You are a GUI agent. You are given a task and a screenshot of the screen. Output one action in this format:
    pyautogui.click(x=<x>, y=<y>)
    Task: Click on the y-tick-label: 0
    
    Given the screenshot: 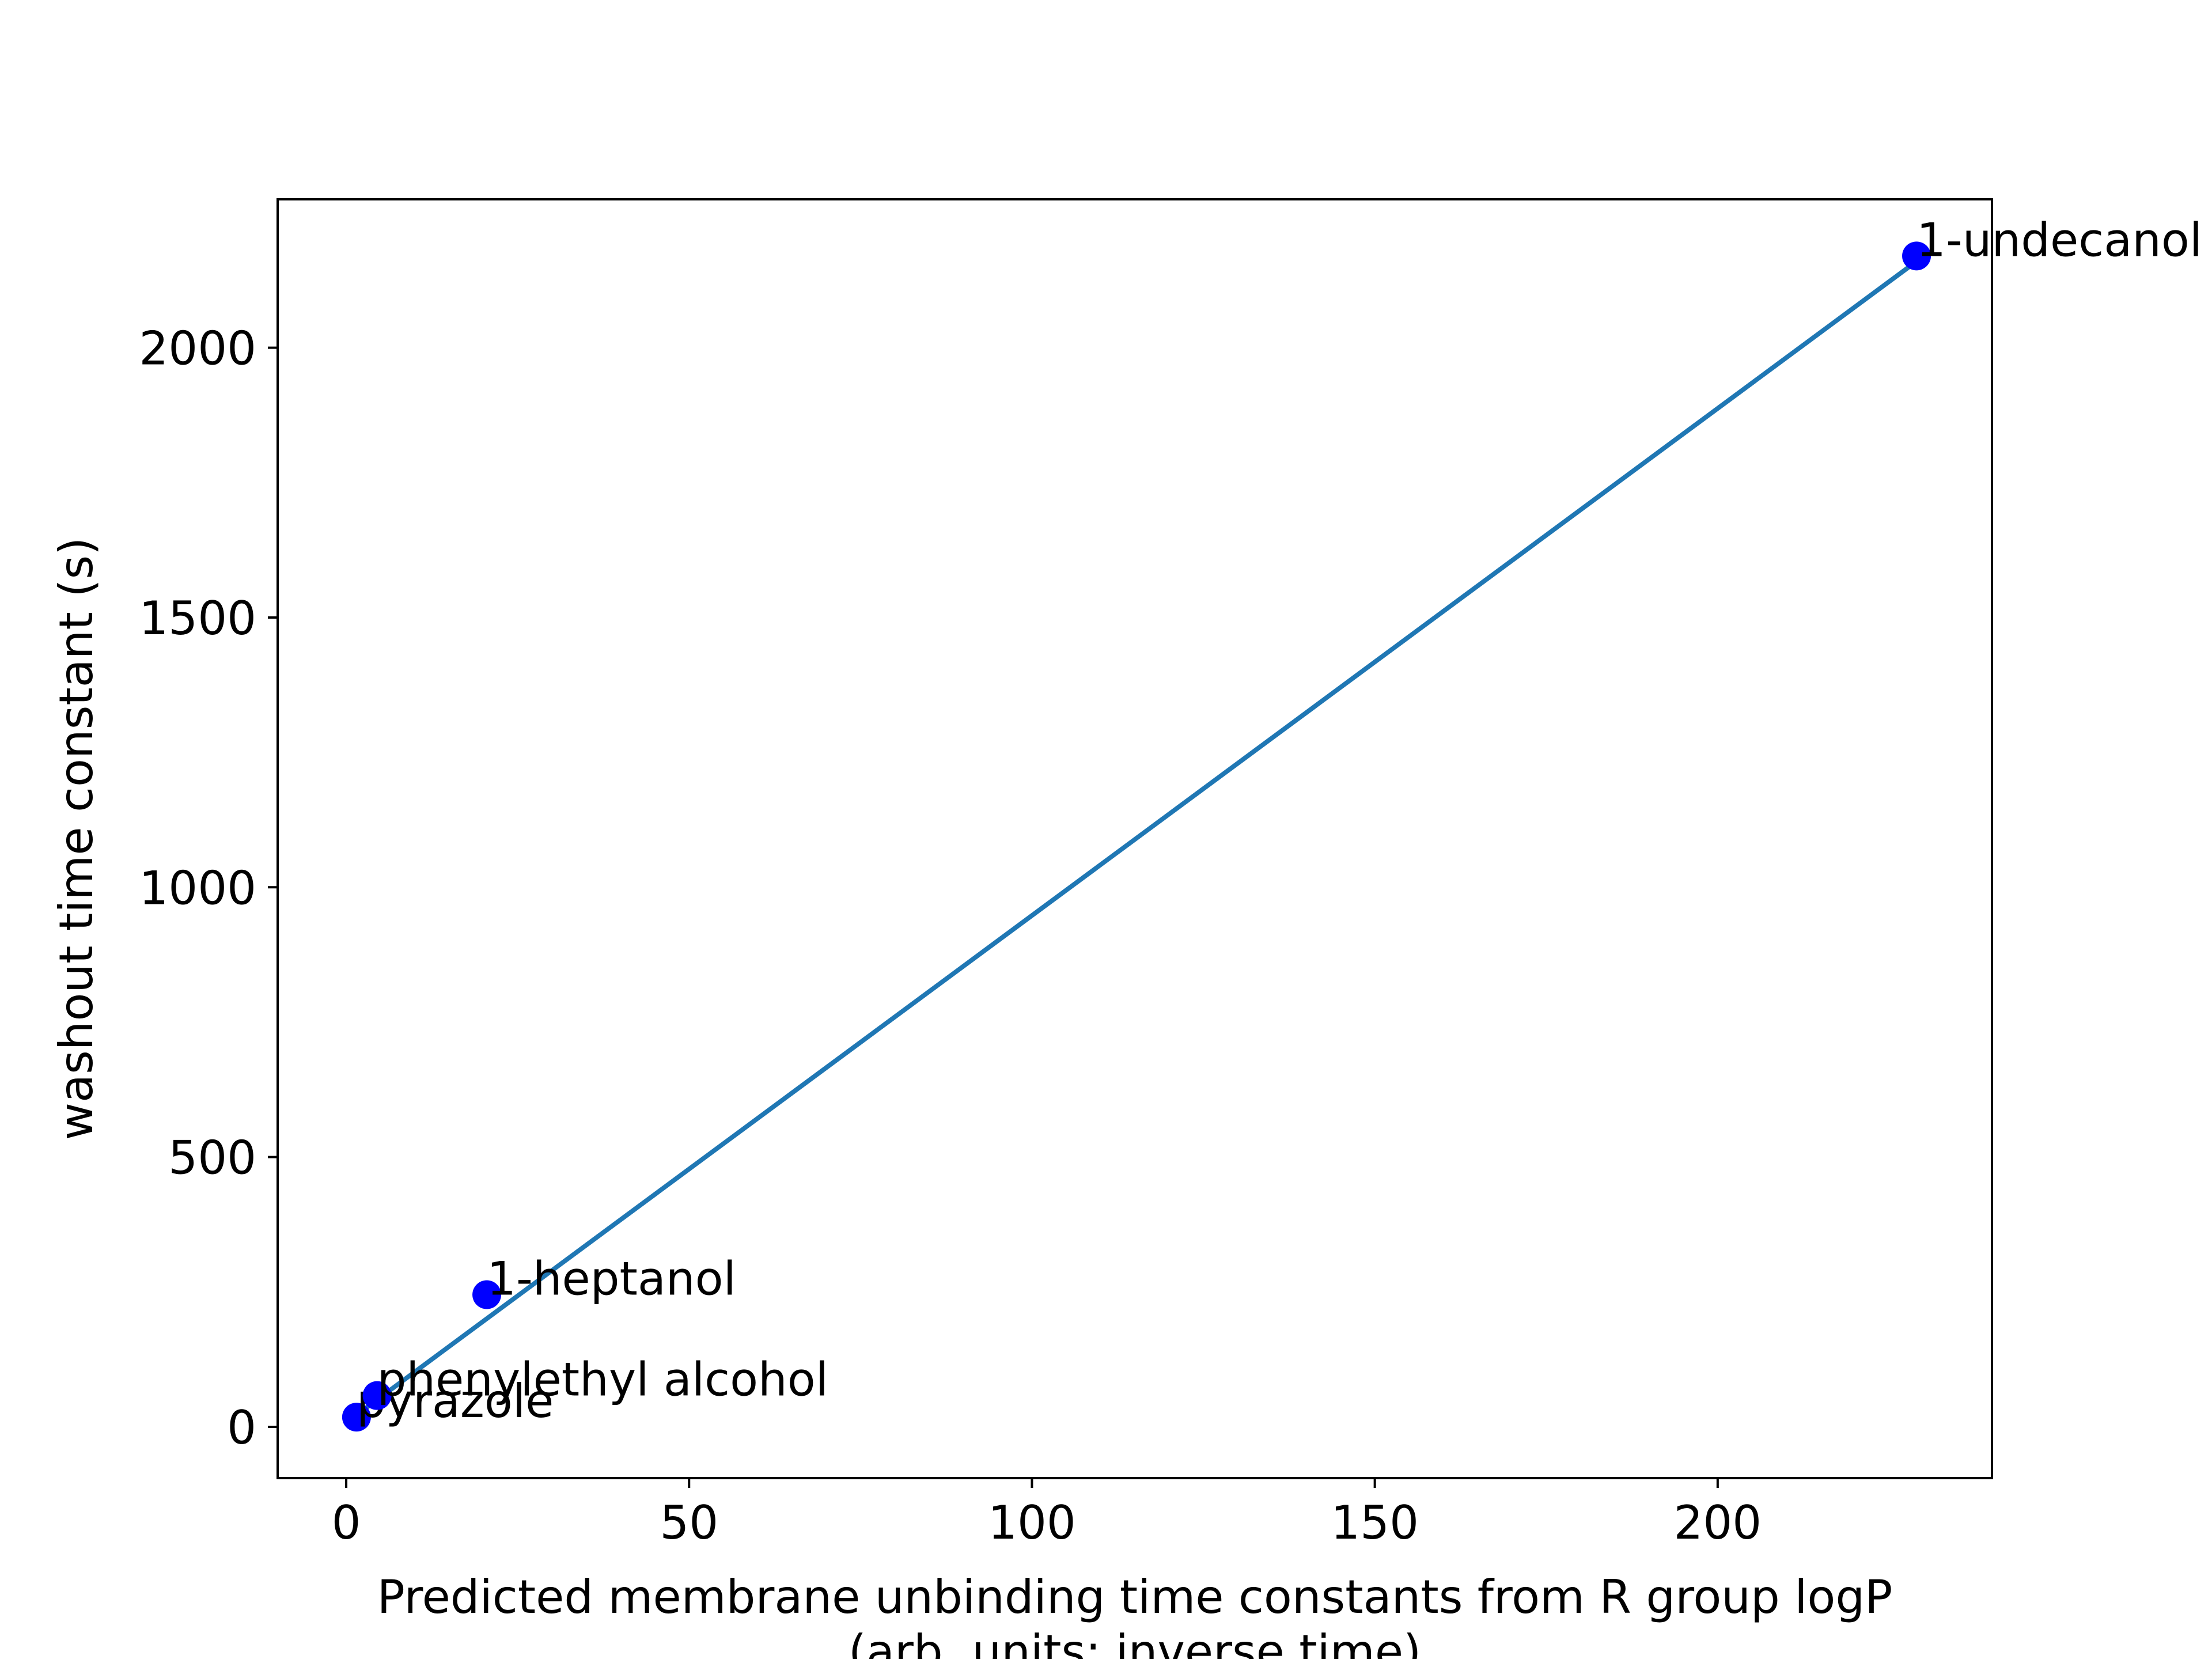 What is the action you would take?
    pyautogui.click(x=241, y=1428)
    